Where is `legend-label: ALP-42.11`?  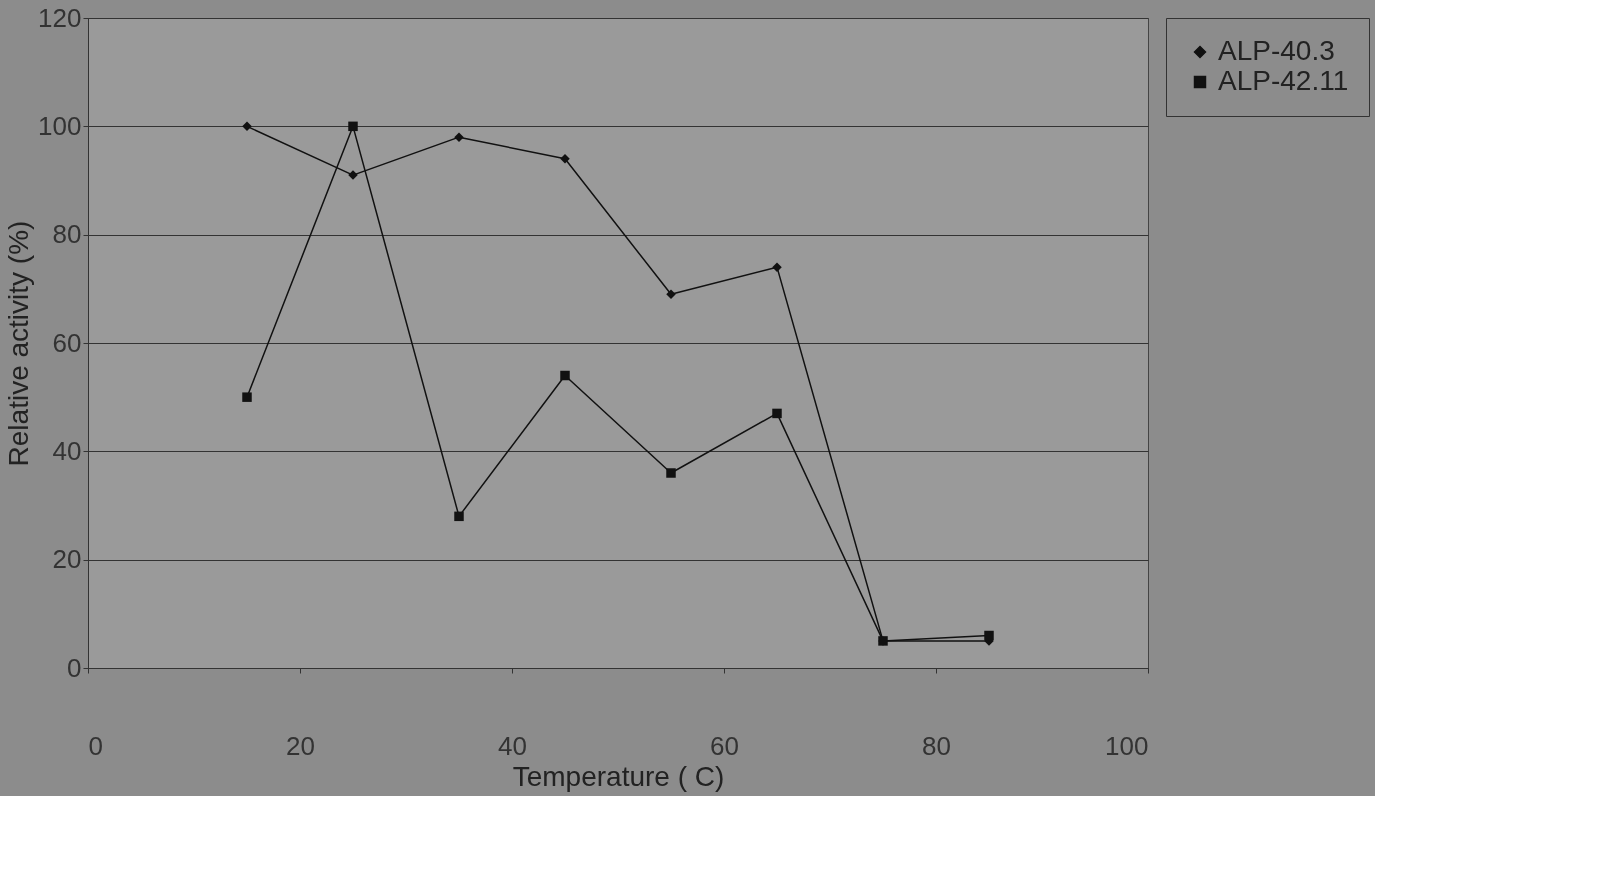 legend-label: ALP-42.11 is located at coordinates (1283, 80).